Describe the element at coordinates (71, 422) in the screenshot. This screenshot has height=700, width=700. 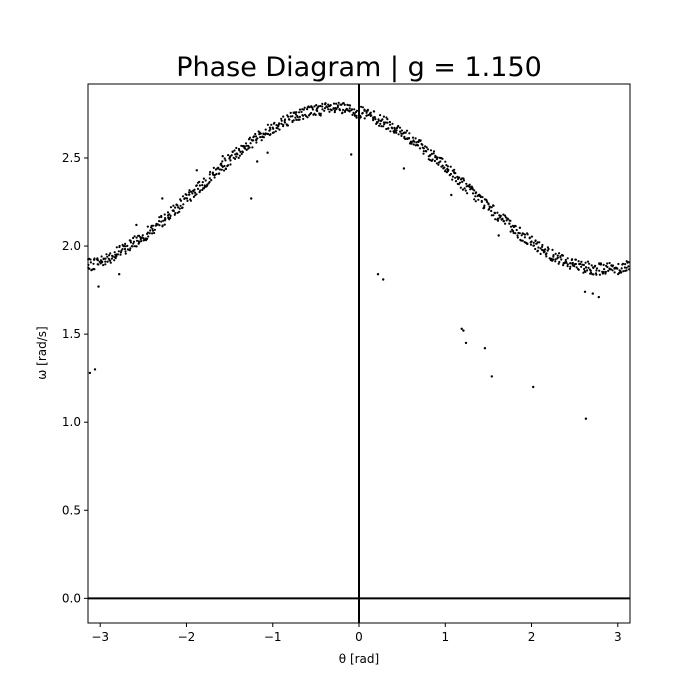
I see `y-tick-label: 1.0` at that location.